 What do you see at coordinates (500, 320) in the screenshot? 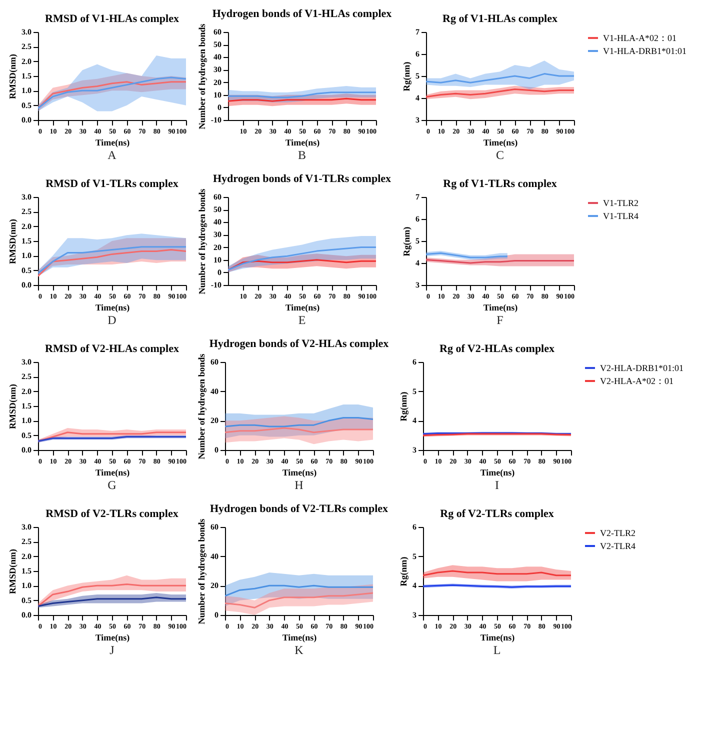
I see `text: F` at bounding box center [500, 320].